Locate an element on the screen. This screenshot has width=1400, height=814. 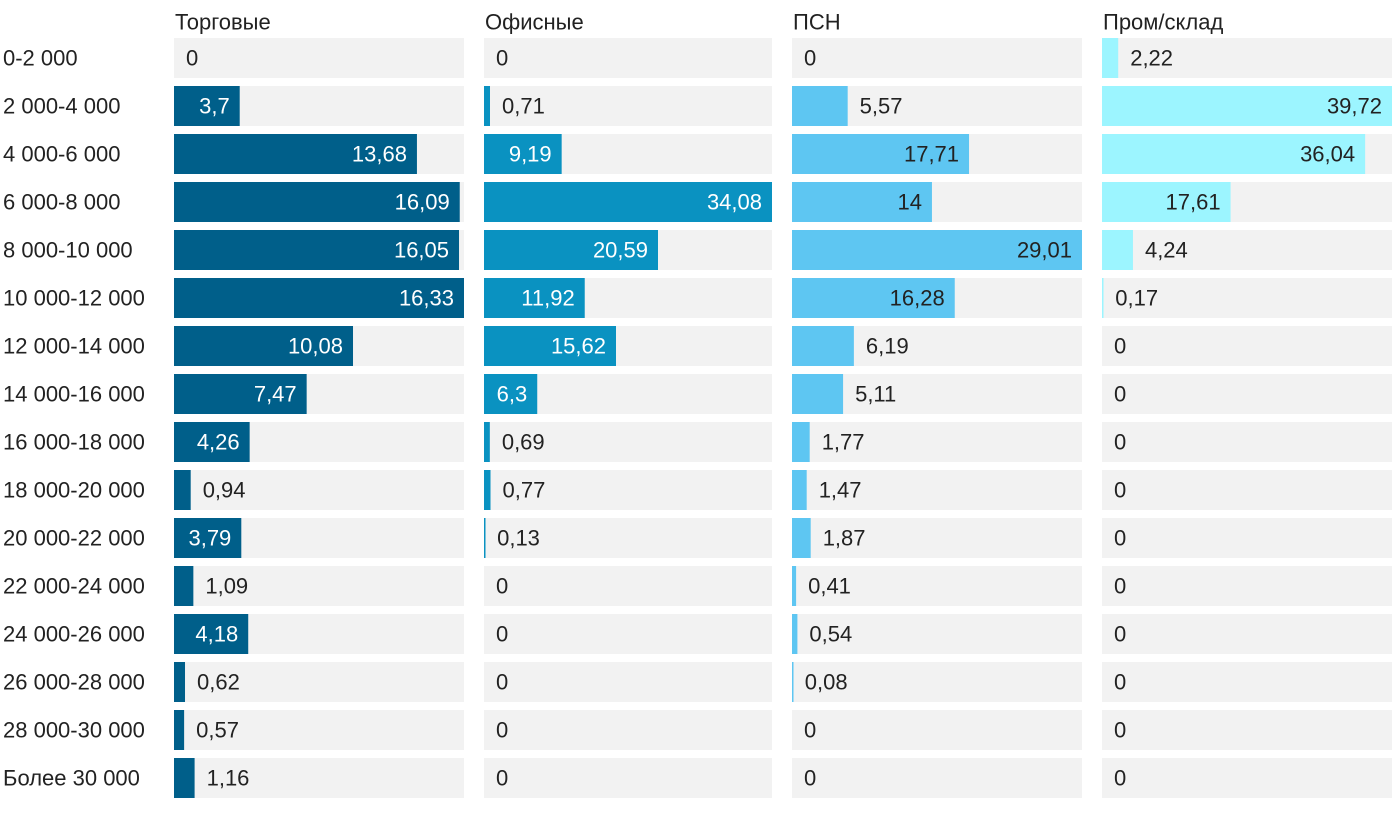
data-label: 15,62 is located at coordinates (578, 346).